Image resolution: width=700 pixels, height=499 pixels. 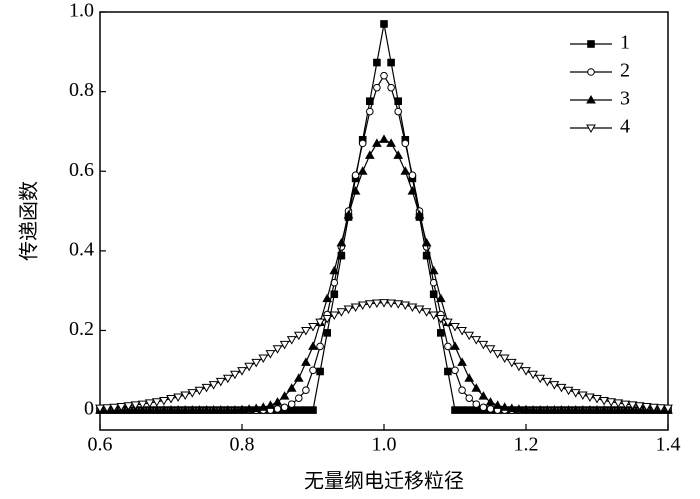 What do you see at coordinates (625, 99) in the screenshot?
I see `legend-label: 3` at bounding box center [625, 99].